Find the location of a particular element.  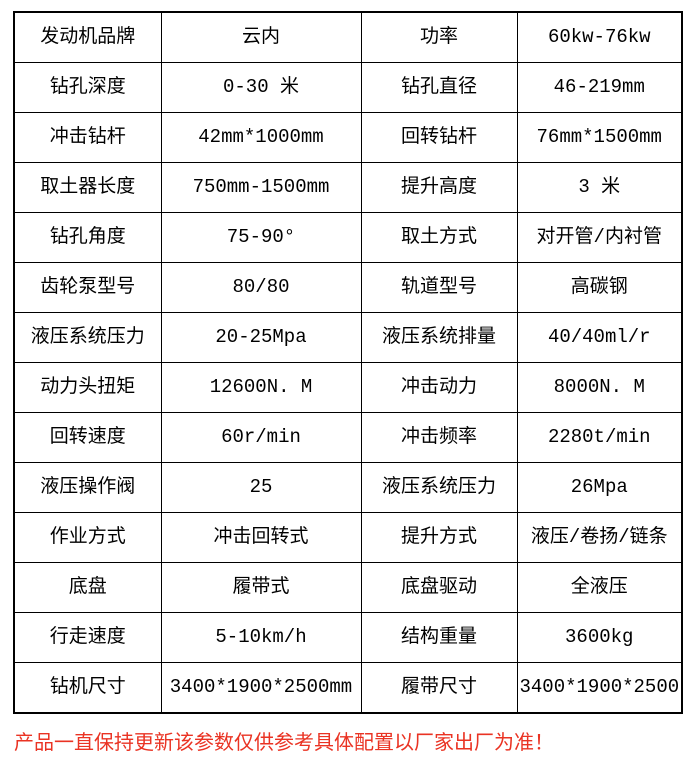

spec-label-cell: 提升高度 is located at coordinates (439, 187).